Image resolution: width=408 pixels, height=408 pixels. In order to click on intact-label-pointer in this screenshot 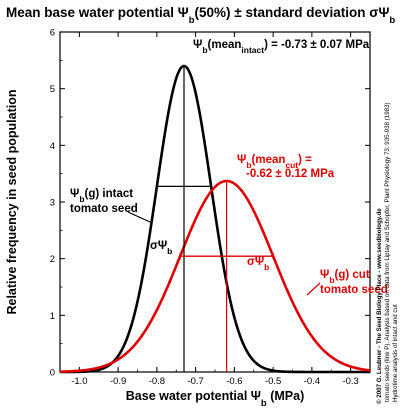, I will do `click(139, 217)`.